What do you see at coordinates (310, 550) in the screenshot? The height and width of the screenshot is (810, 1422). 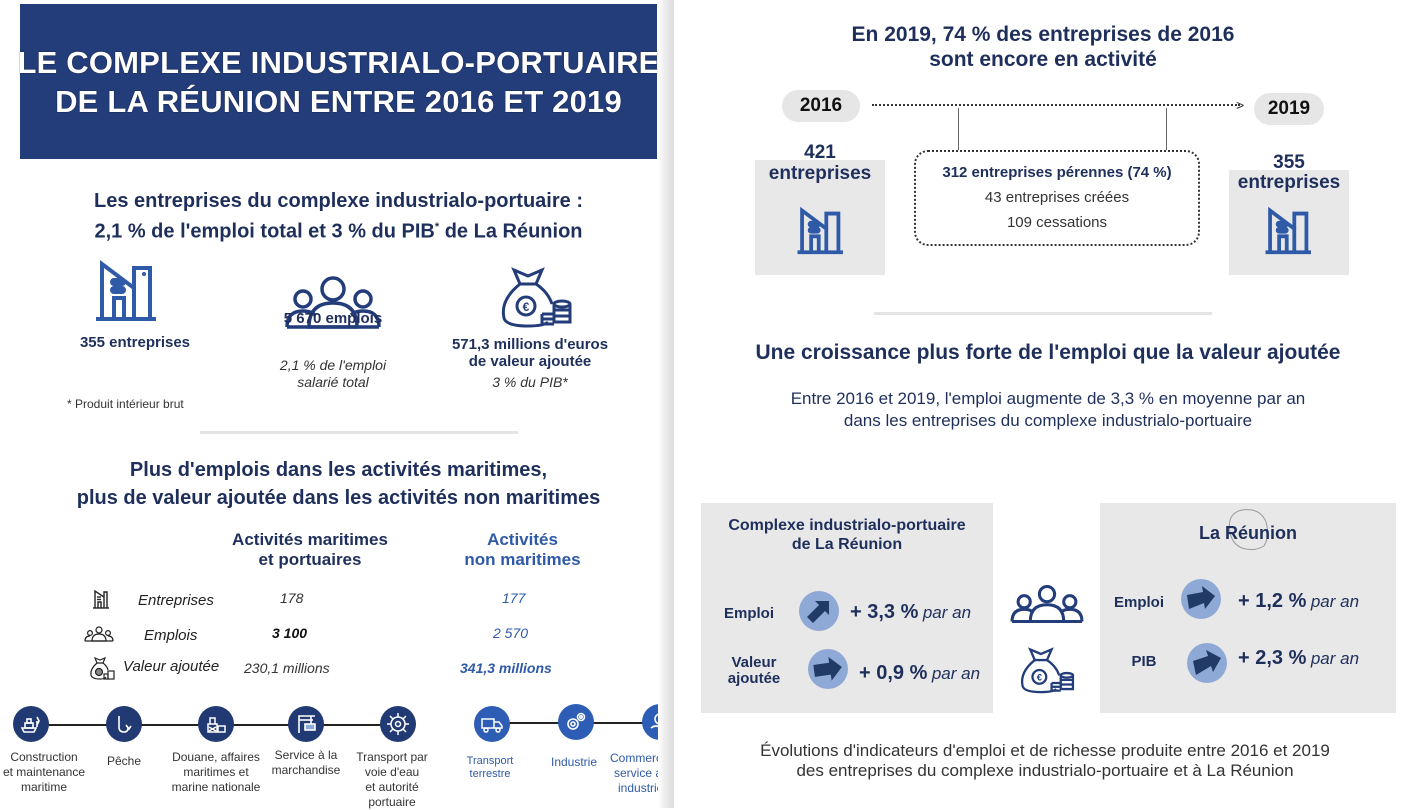 I see `col-header-maritime: Activités maritimes et portuaires` at bounding box center [310, 550].